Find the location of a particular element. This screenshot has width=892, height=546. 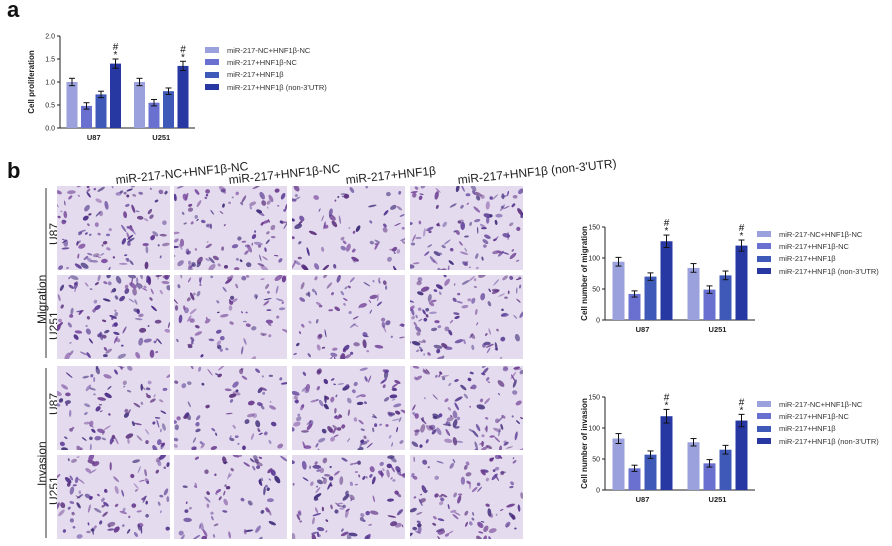

microscopy-image-r1-c2 is located at coordinates (230, 228).